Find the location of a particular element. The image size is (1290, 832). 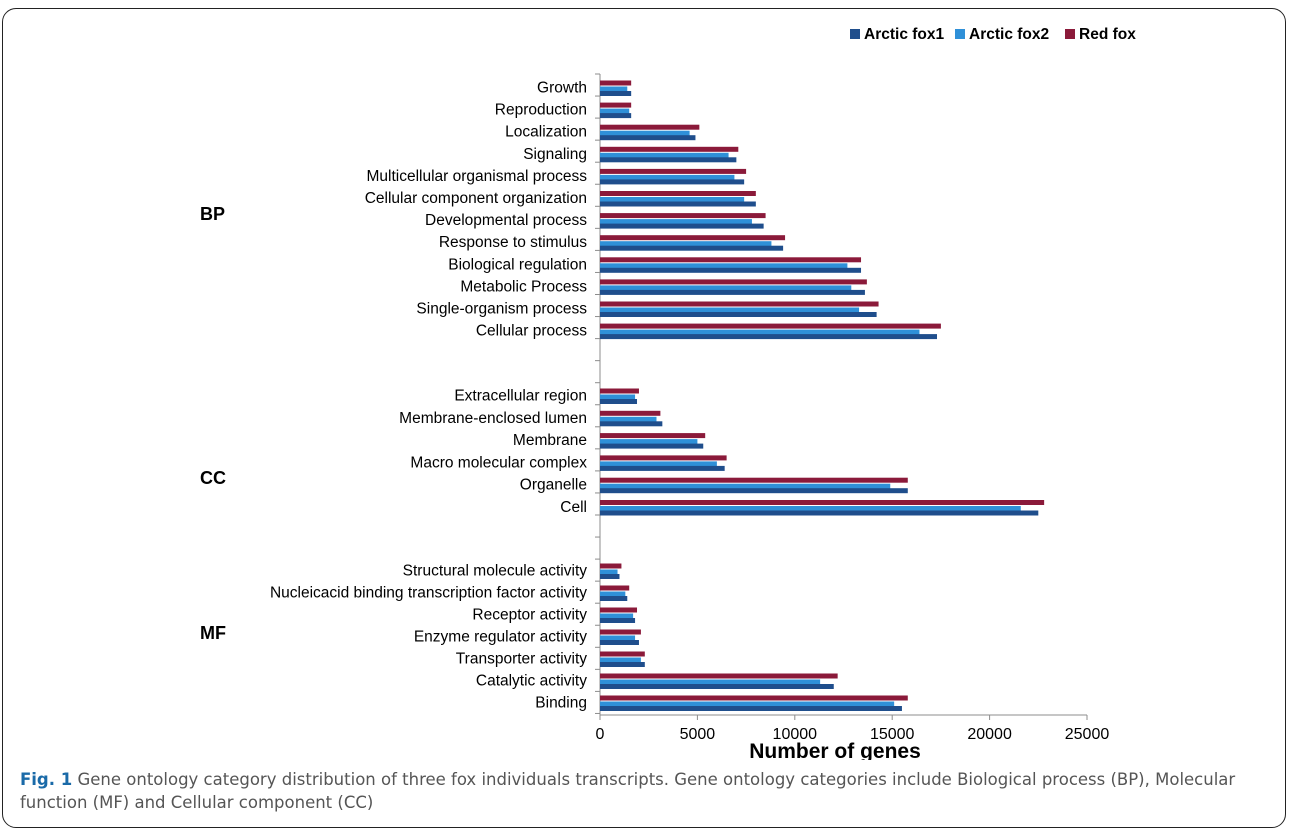

legend-swatch-arctic-fox2 is located at coordinates (960, 34).